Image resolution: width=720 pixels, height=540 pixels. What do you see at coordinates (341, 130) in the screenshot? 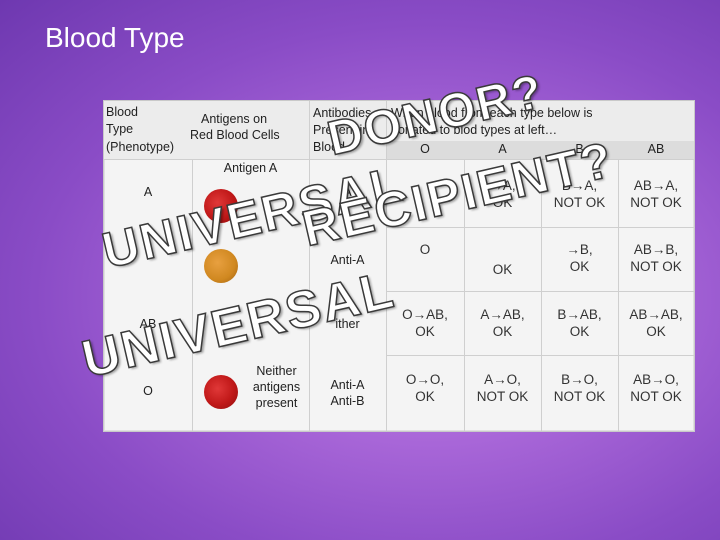
I see `header-present-in: Present in` at bounding box center [341, 130].